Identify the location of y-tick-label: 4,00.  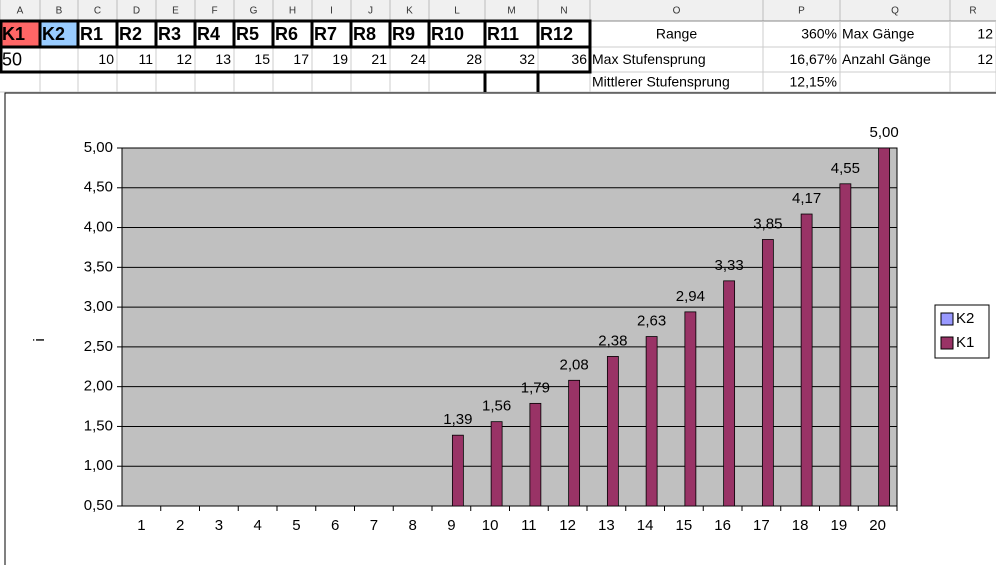
(98, 227).